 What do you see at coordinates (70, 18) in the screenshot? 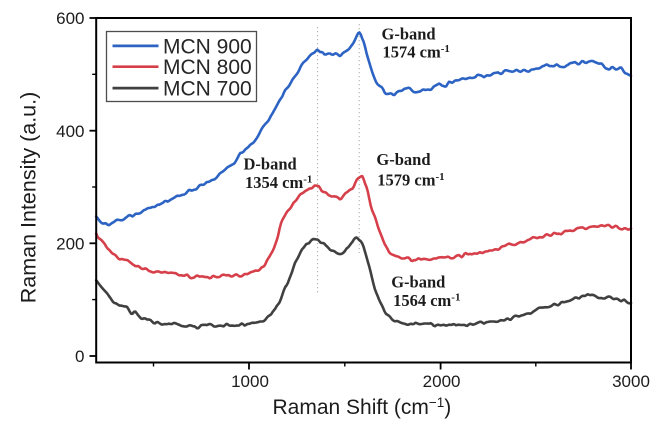
I see `svg-text: 600` at bounding box center [70, 18].